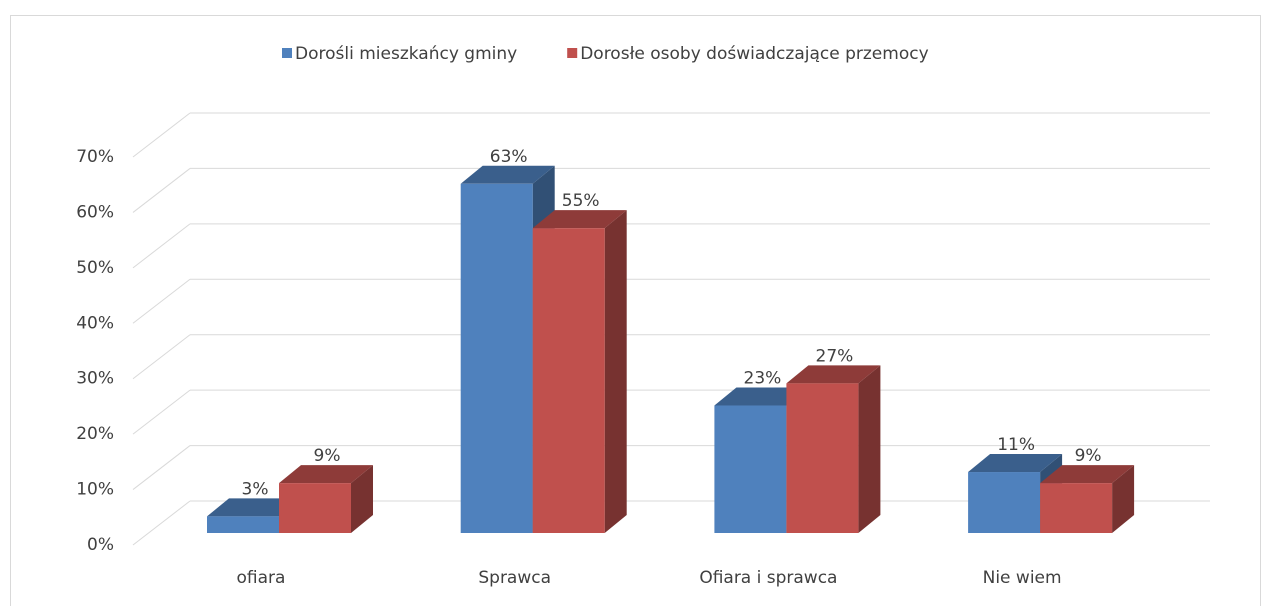  What do you see at coordinates (1016, 445) in the screenshot?
I see `value-label: 11%` at bounding box center [1016, 445].